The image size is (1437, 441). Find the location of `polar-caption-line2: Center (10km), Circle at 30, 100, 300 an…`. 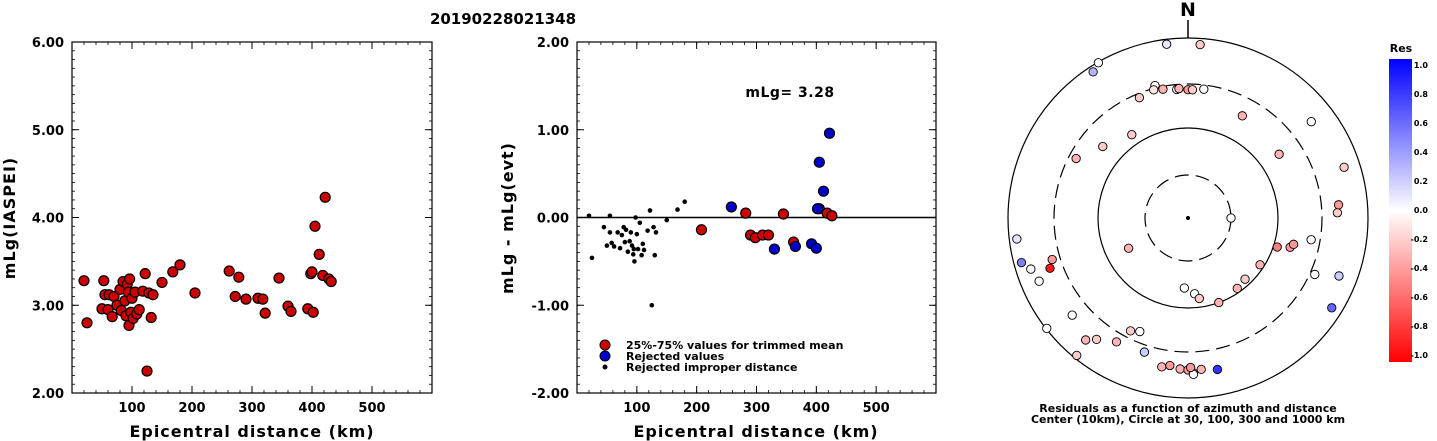

polar-caption-line2: Center (10km), Circle at 30, 100, 300 an… is located at coordinates (1188, 419).